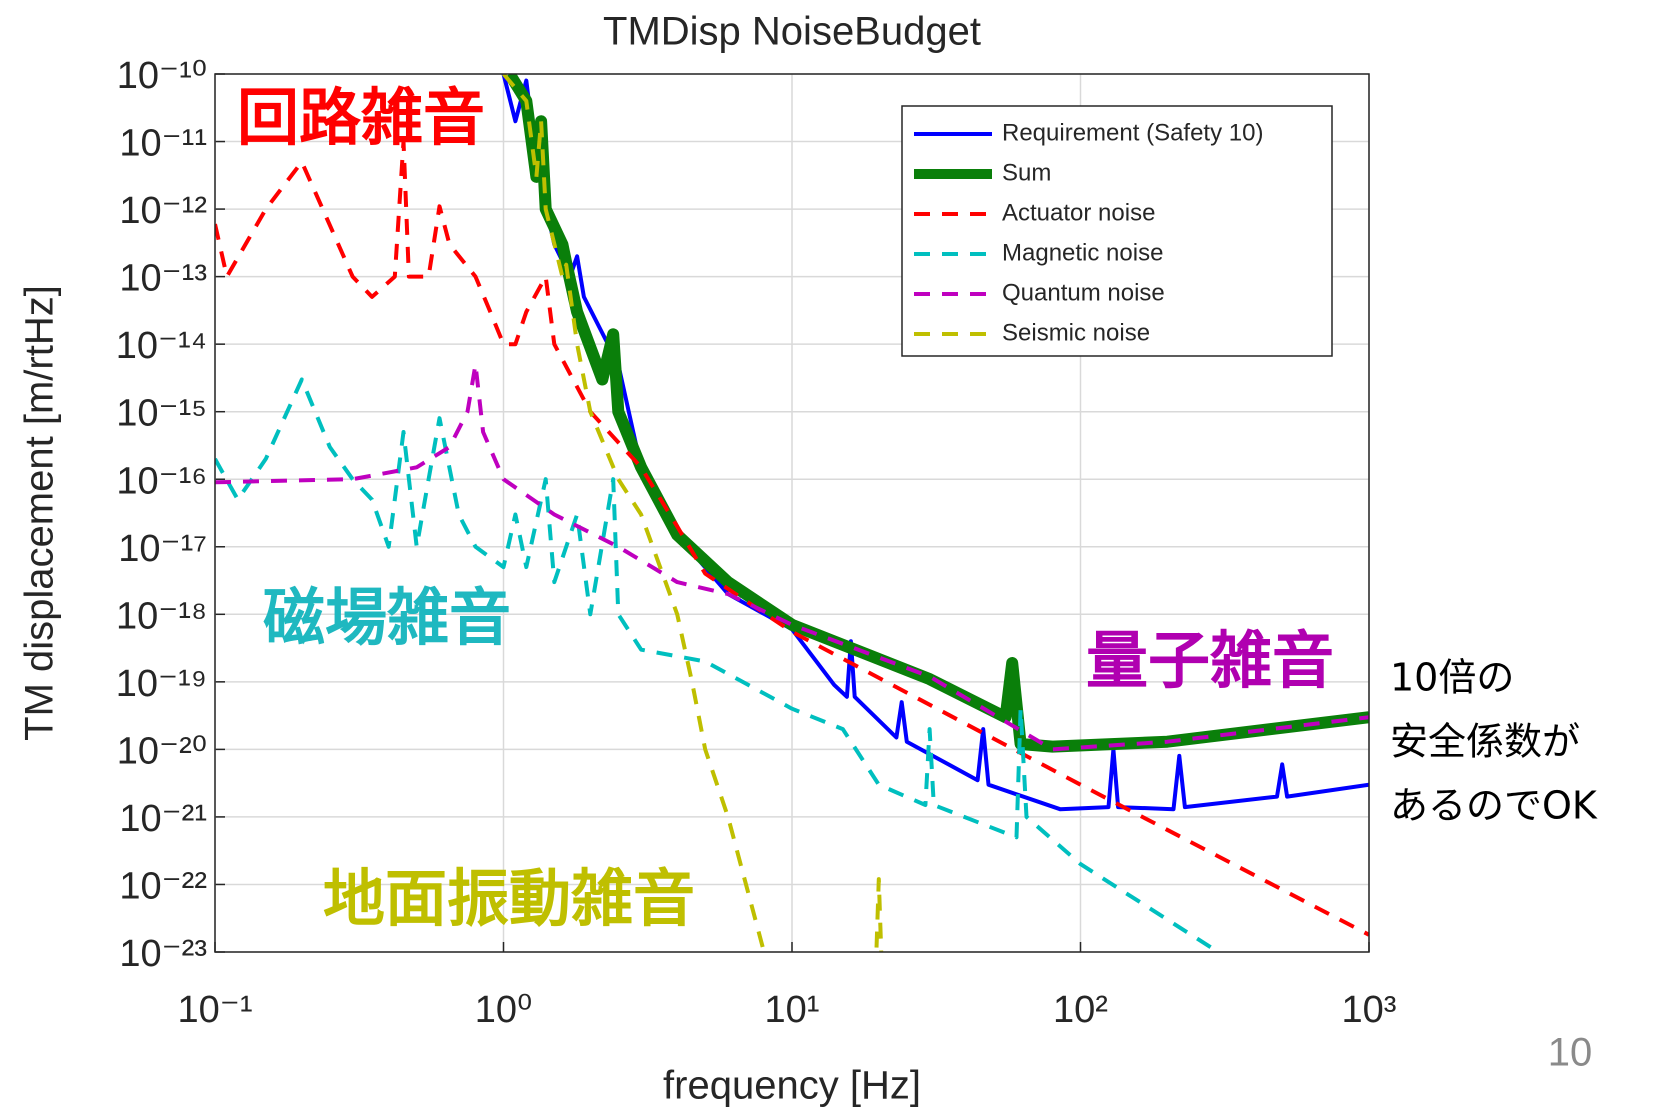 This screenshot has height=1120, width=1664. Describe the element at coordinates (163, 279) in the screenshot. I see `y-tick-label: 10⁻¹³` at that location.